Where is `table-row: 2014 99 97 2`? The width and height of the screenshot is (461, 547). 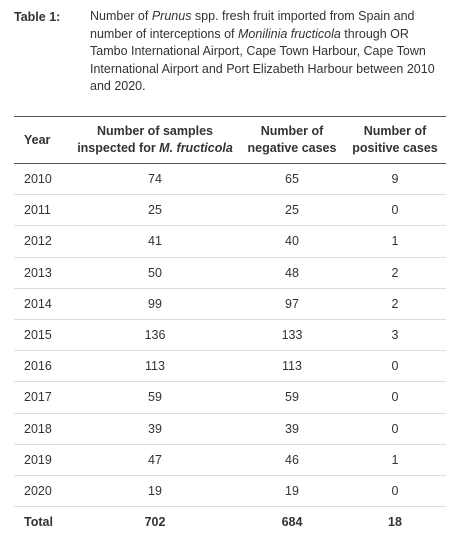 table-row: 2014 99 97 2 is located at coordinates (230, 304).